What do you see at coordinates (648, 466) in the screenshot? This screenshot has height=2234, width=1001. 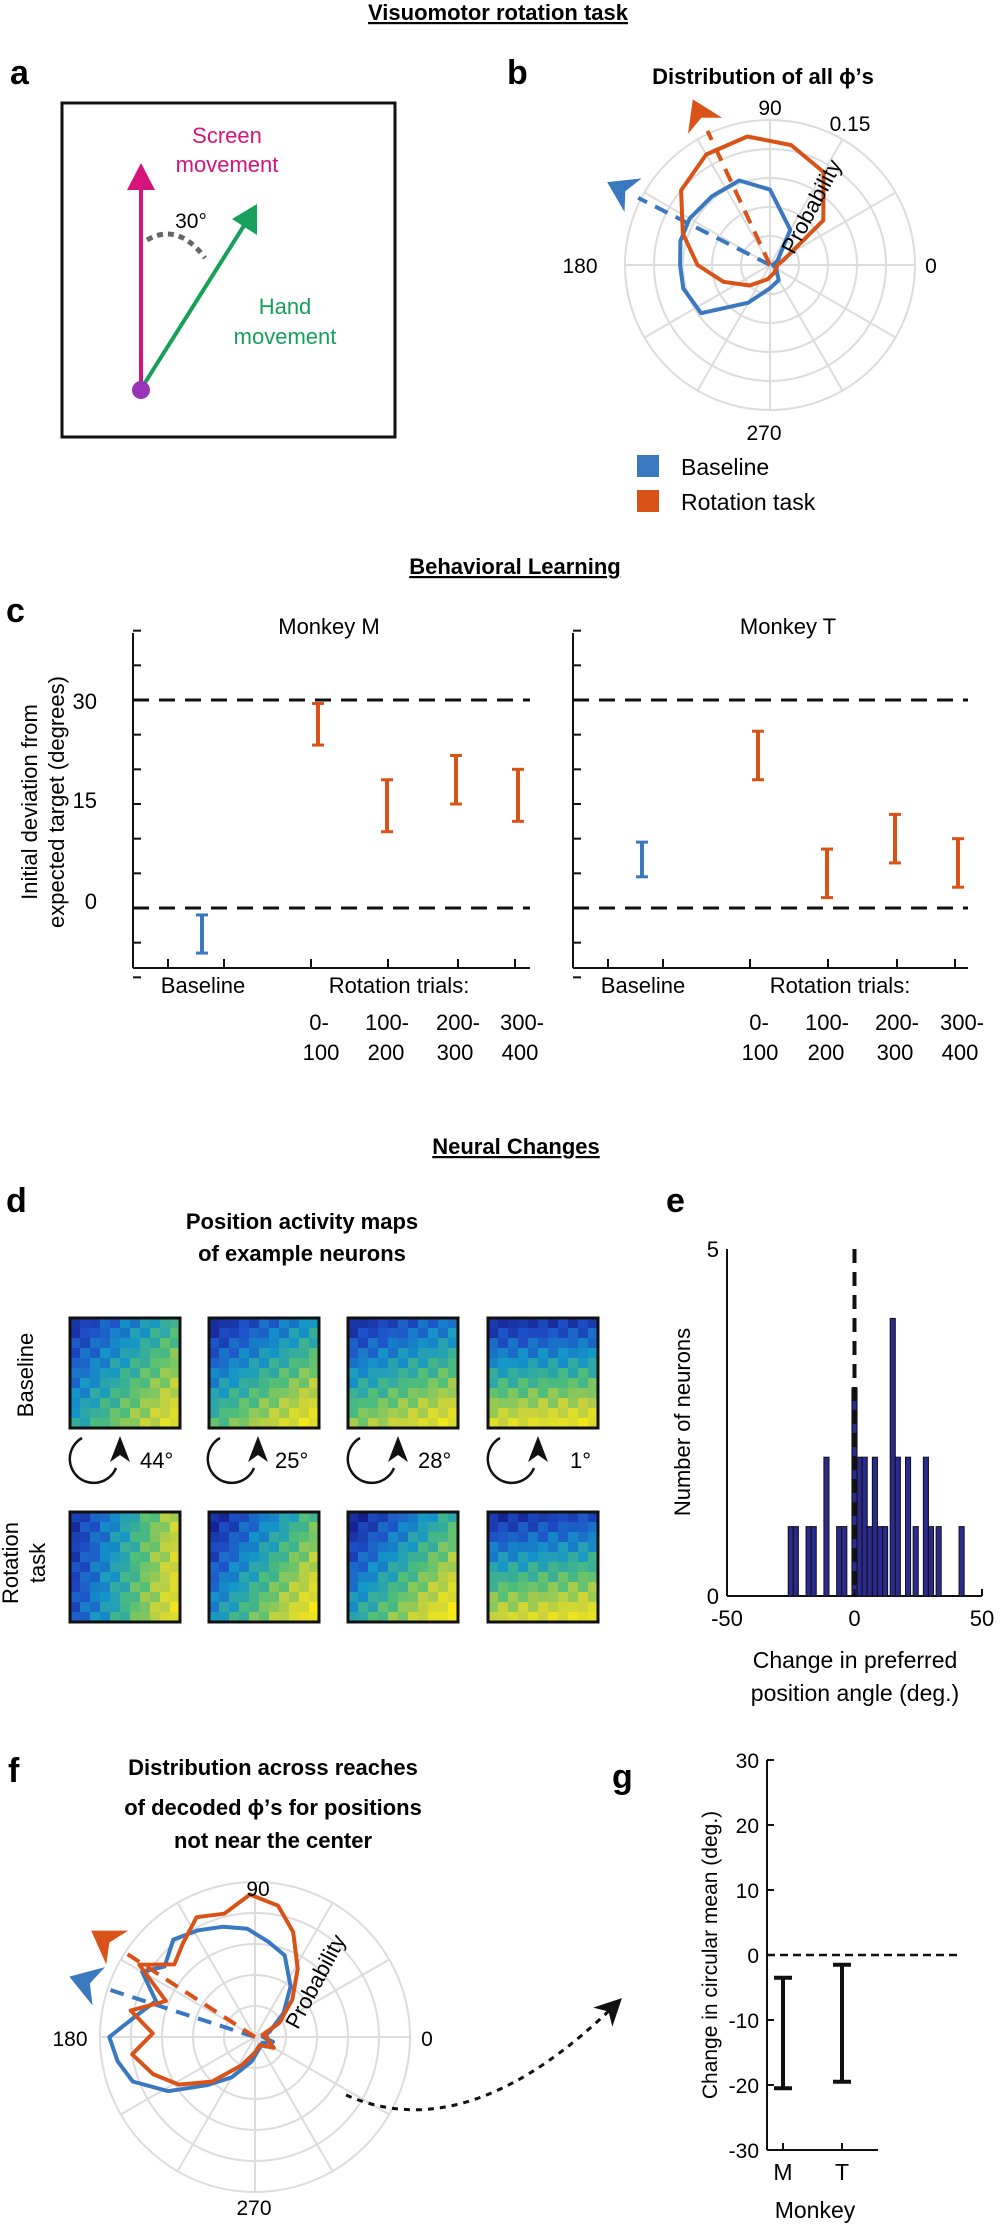 I see `legend-swatch-baseline` at bounding box center [648, 466].